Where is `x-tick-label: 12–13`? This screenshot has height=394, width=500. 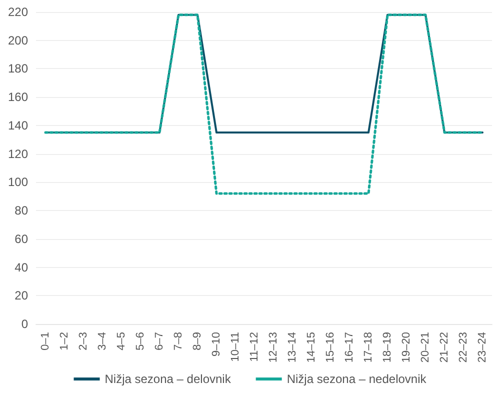
x-tick-label: 12–13 is located at coordinates (274, 347).